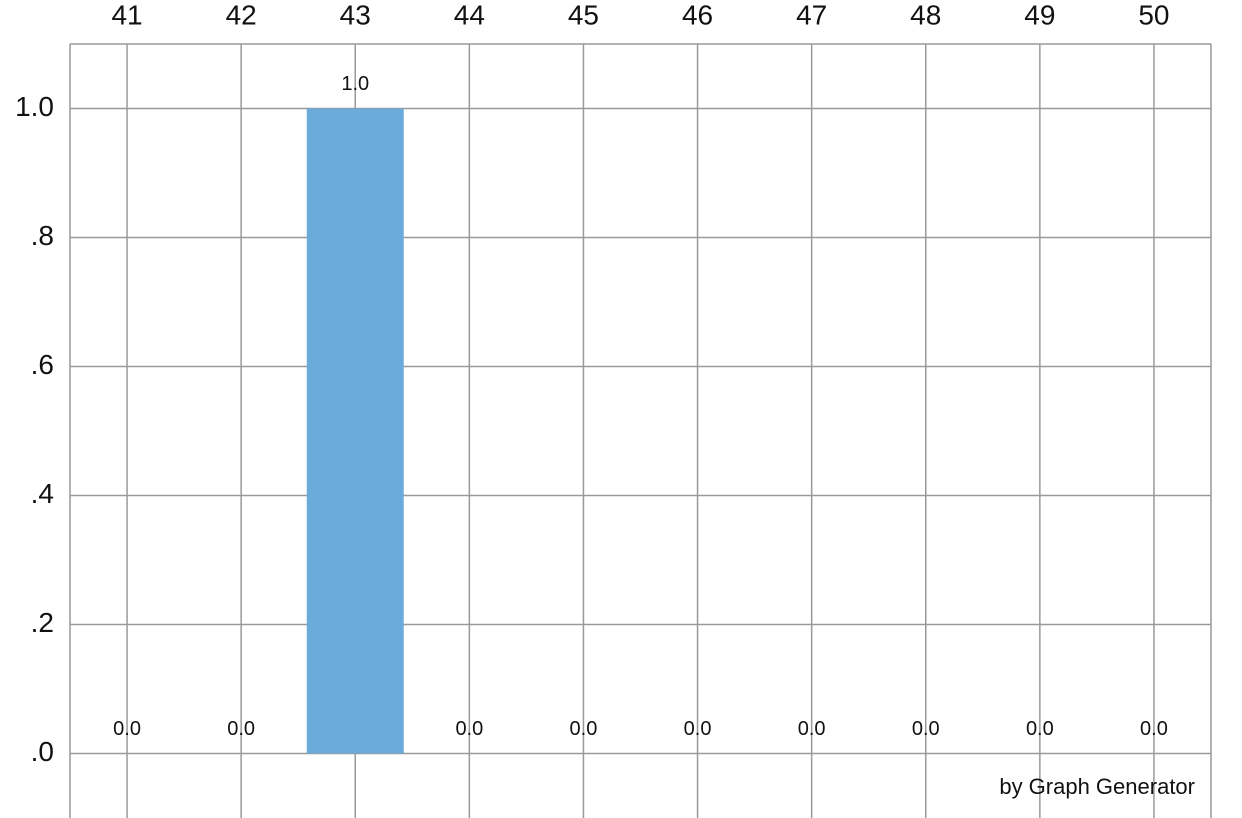 This screenshot has height=818, width=1242. I want to click on x-tick-label: 50, so click(1153, 15).